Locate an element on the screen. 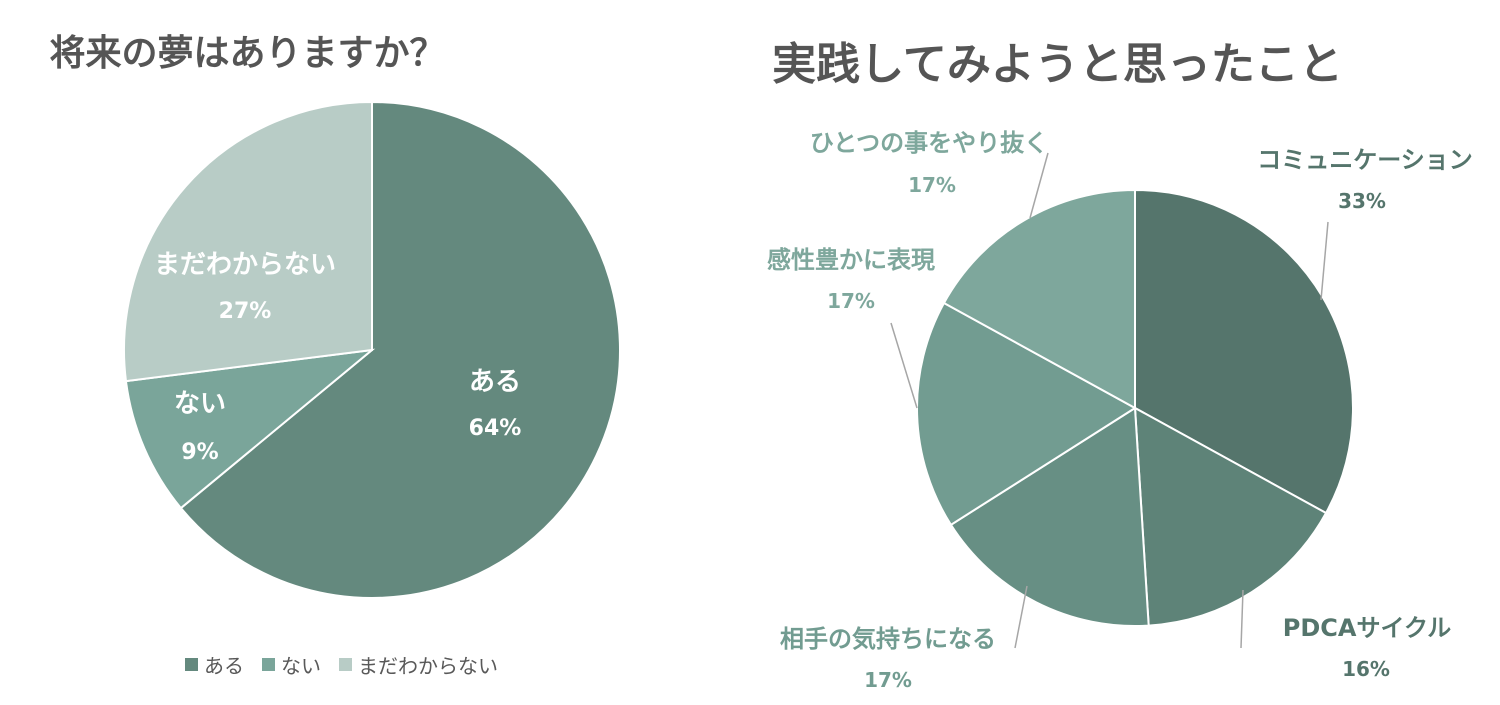  chart-title-dreams: 将来の夢はありますか？ is located at coordinates (247, 53).